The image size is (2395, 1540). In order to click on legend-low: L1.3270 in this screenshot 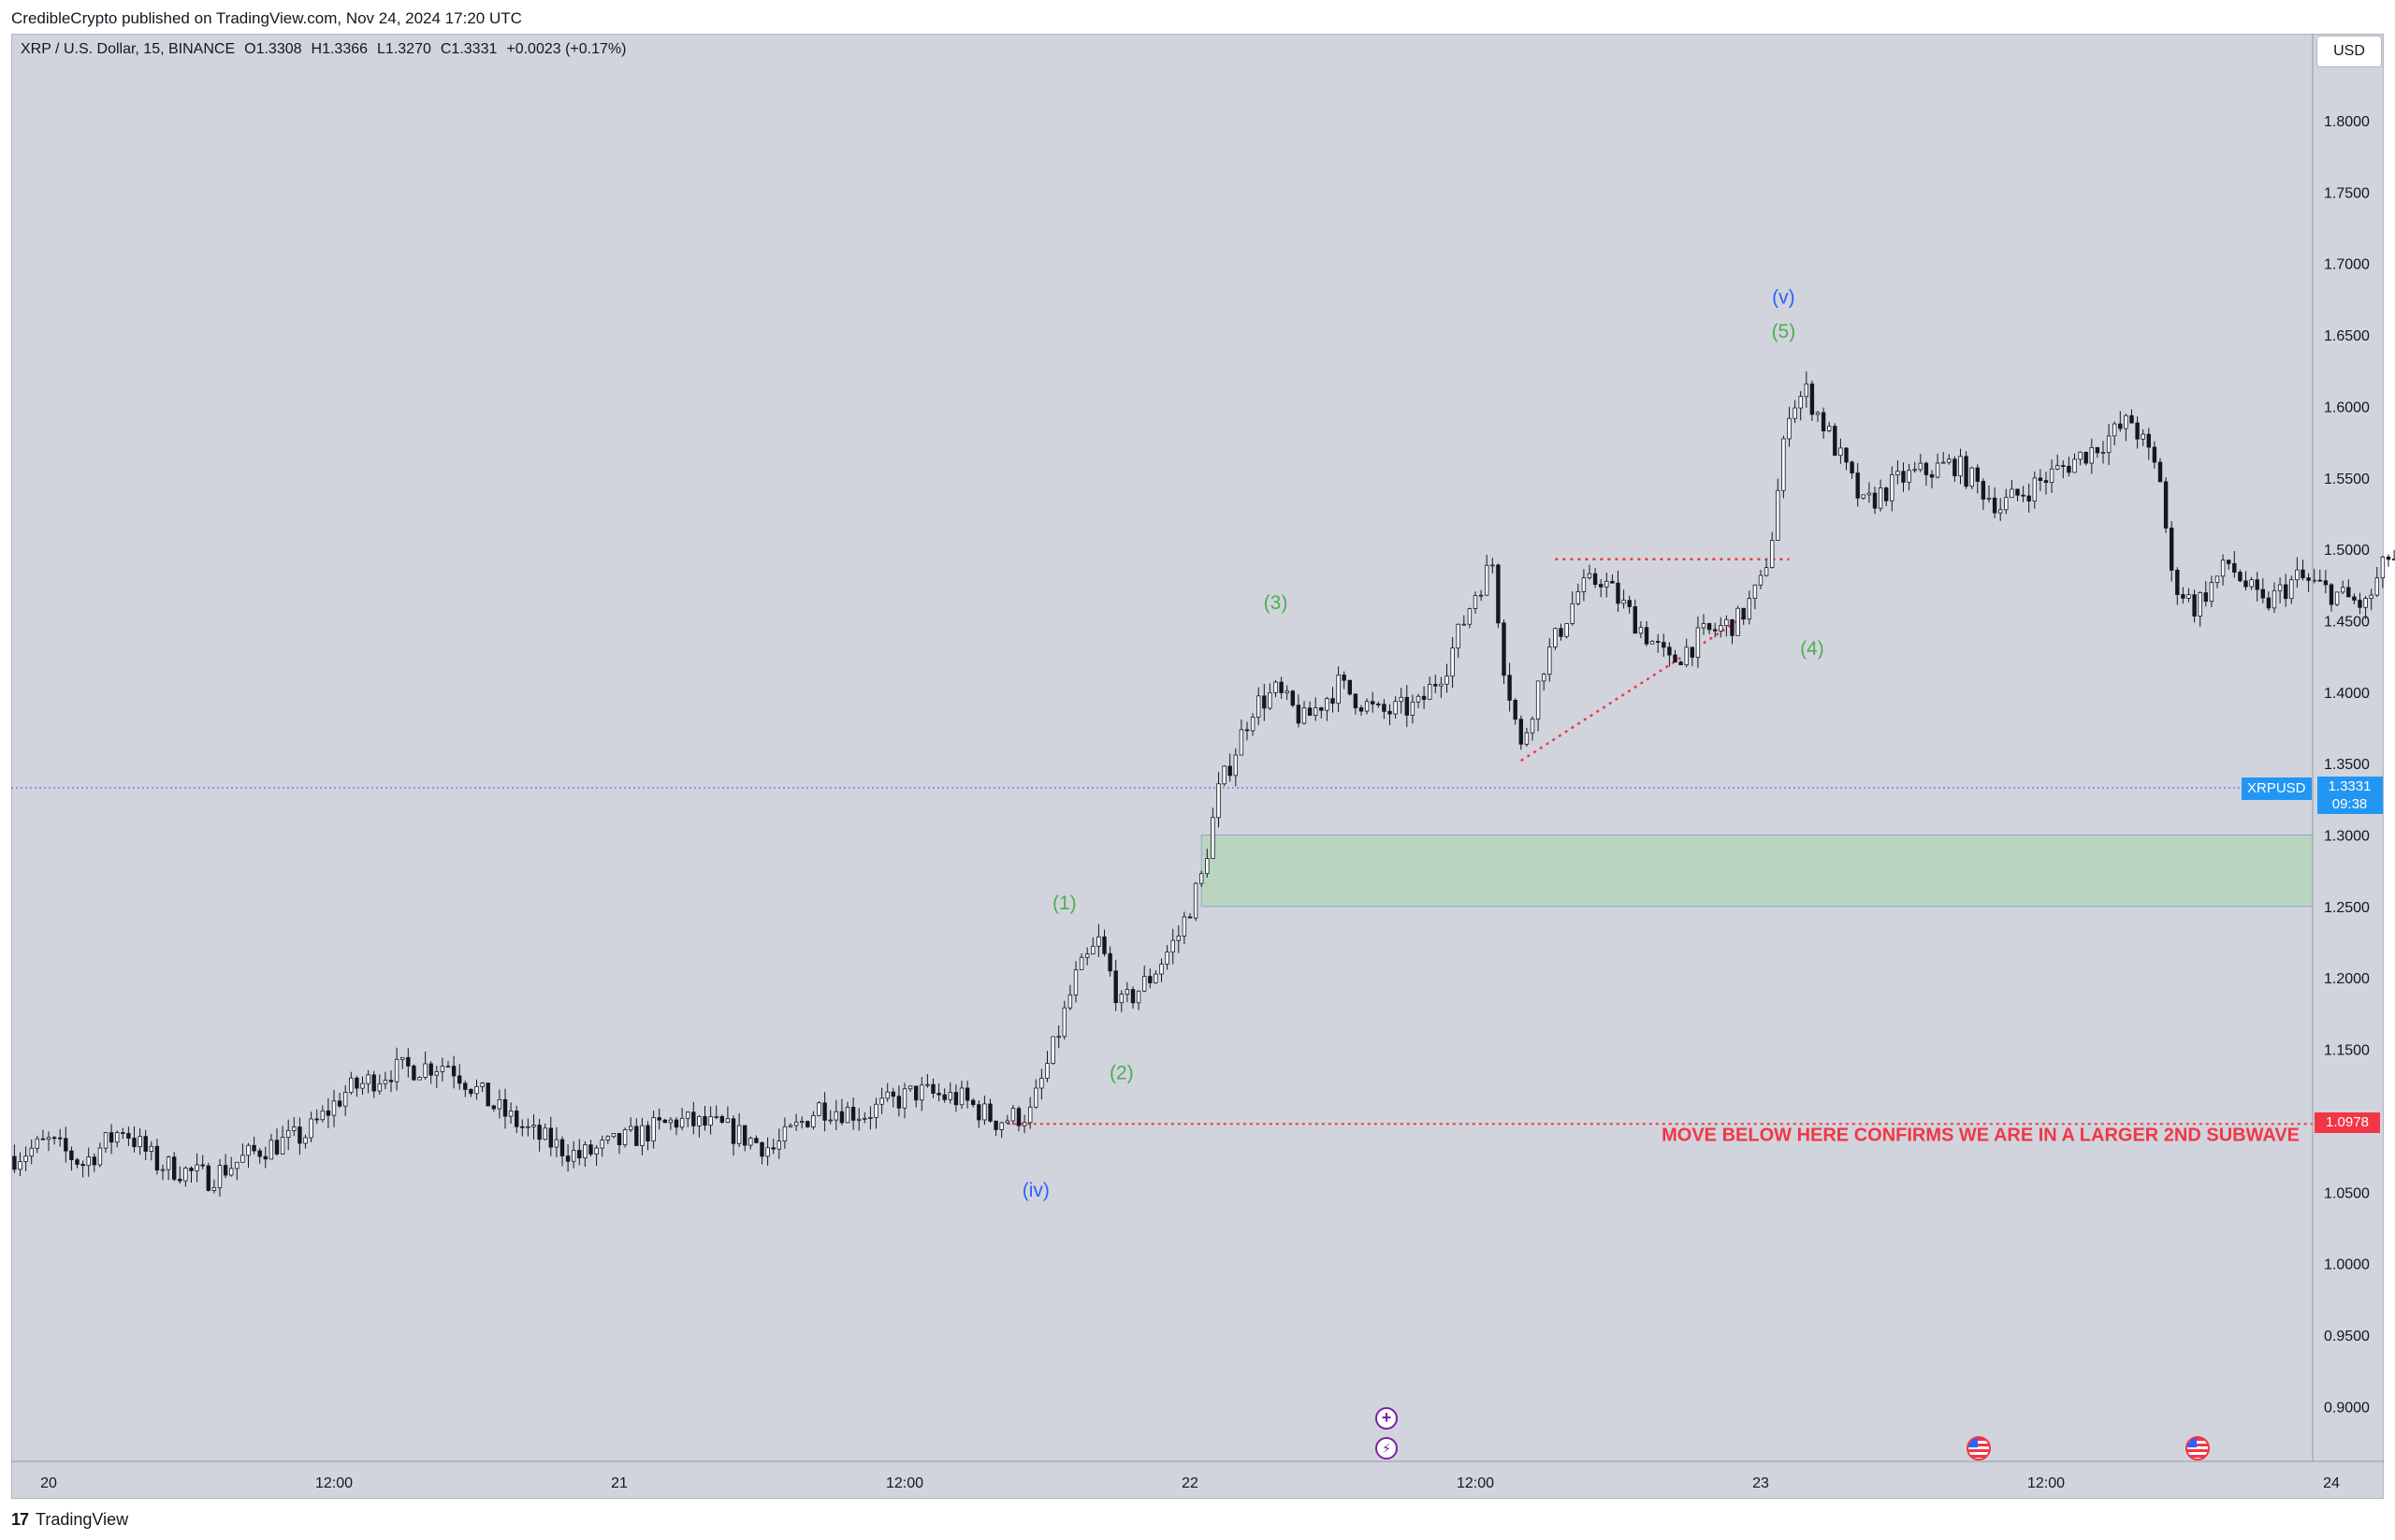, I will do `click(404, 49)`.